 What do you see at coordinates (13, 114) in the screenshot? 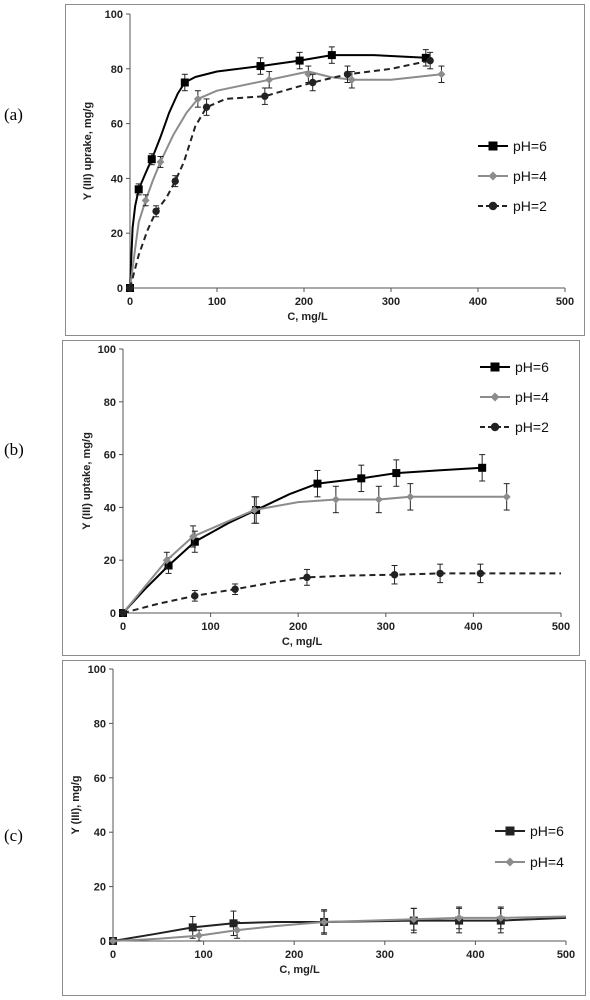
I see `panel-label-a: (a)` at bounding box center [13, 114].